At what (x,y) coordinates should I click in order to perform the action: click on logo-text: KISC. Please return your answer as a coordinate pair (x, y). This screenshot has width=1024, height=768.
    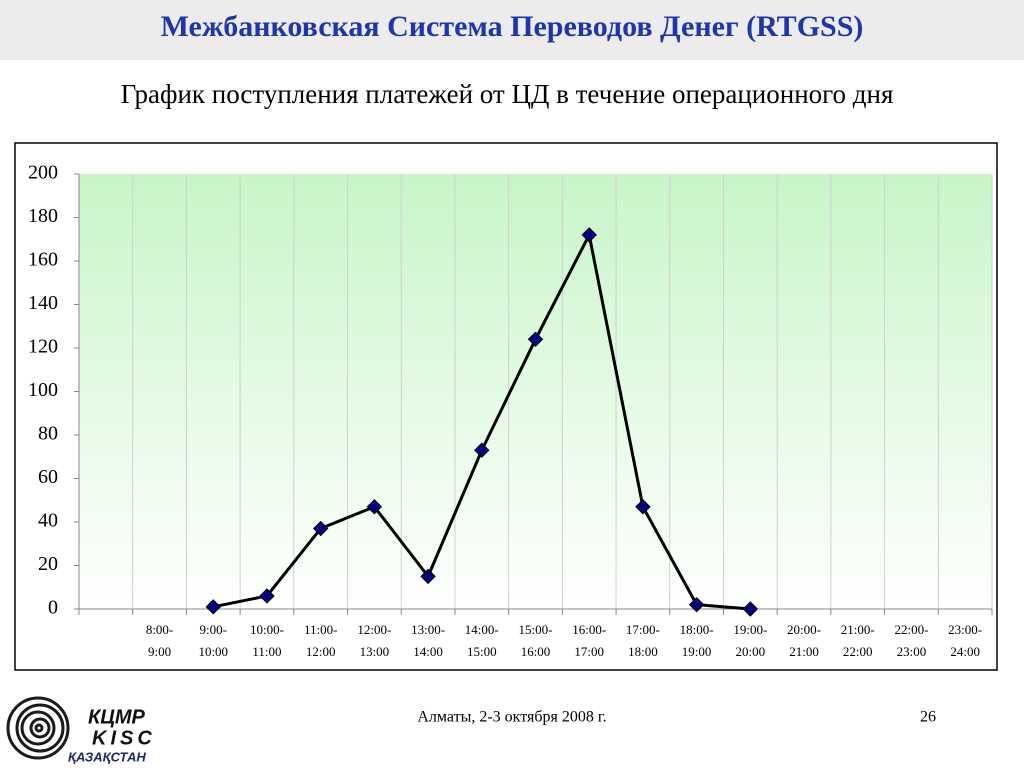
    Looking at the image, I should click on (124, 738).